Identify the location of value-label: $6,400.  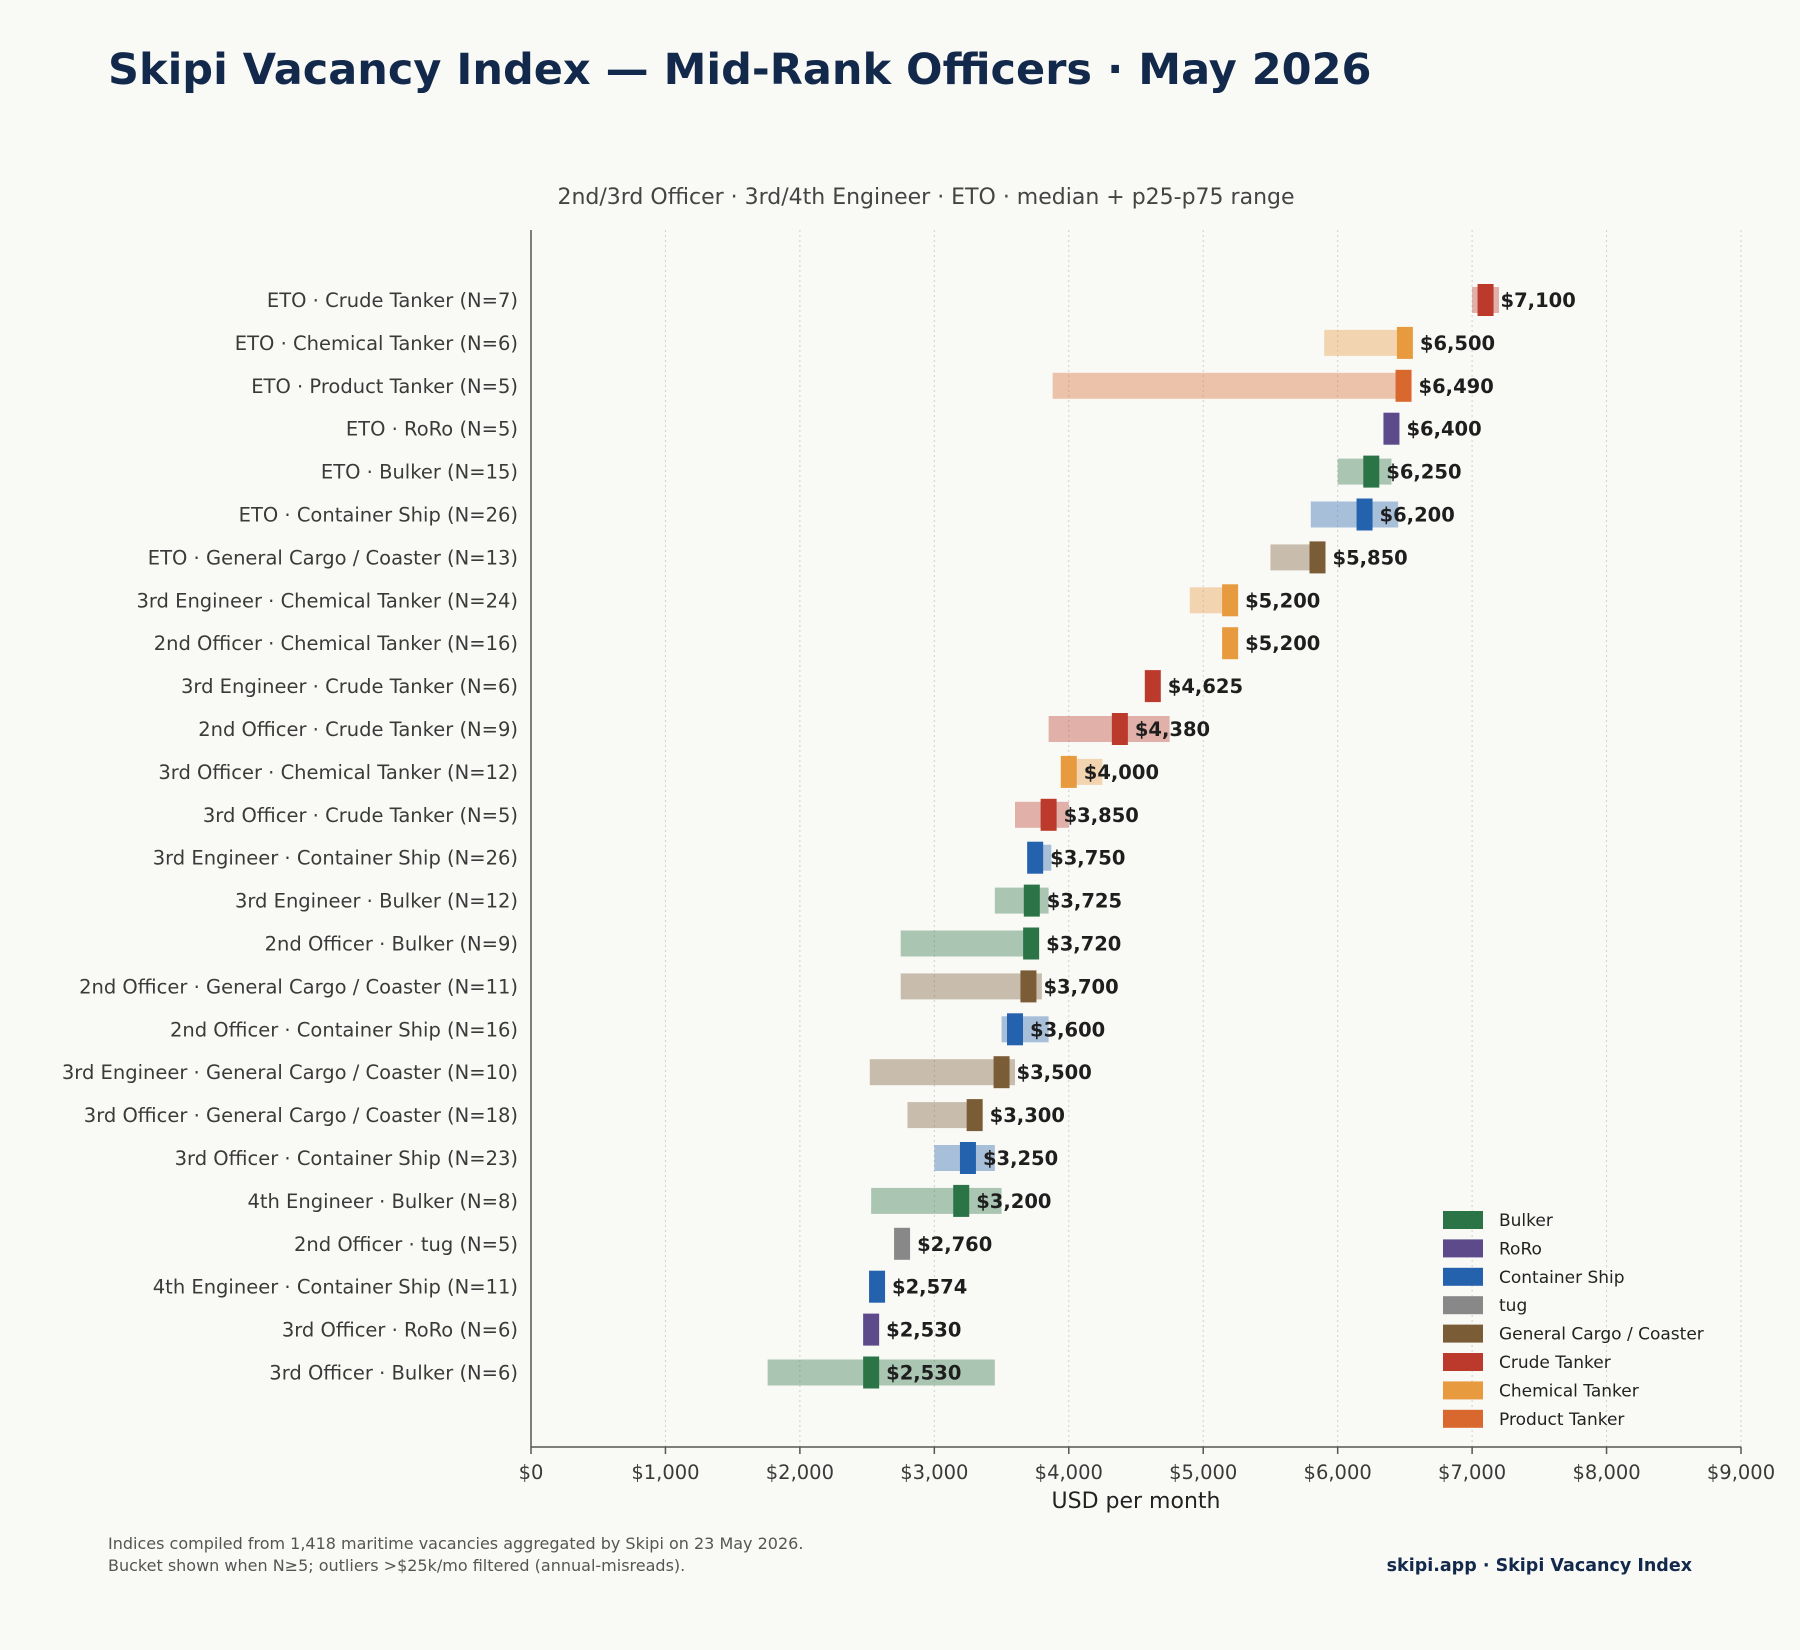
(1443, 429).